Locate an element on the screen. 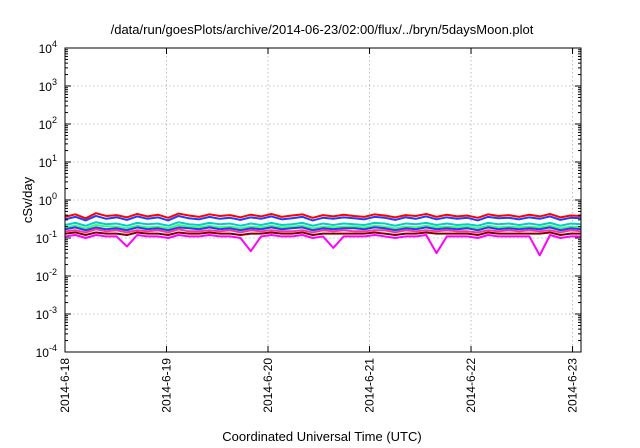 The image size is (640, 448). x-tick-label: 2014-6-21 is located at coordinates (370, 385).